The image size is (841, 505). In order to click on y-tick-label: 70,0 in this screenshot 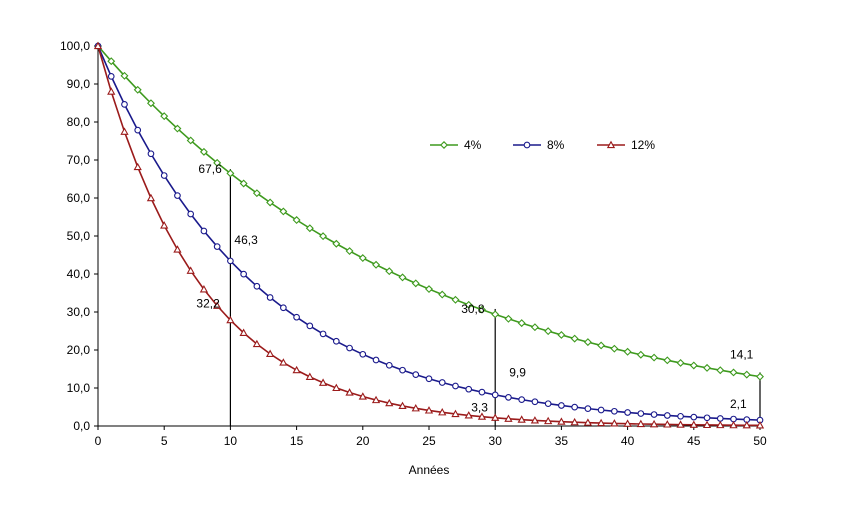, I will do `click(79, 160)`.